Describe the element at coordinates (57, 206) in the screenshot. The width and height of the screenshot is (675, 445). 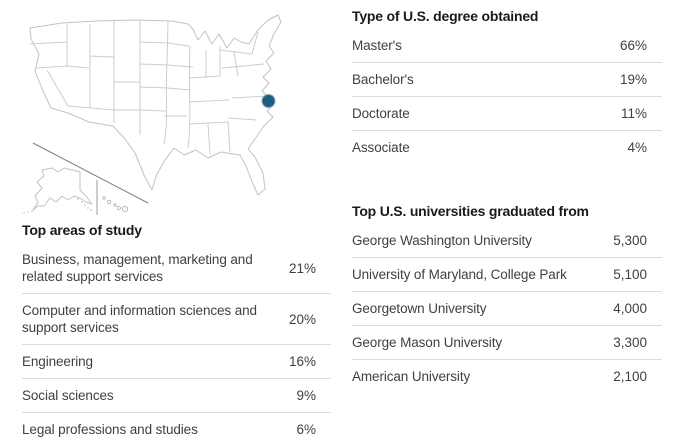
I see `alaska-islands` at that location.